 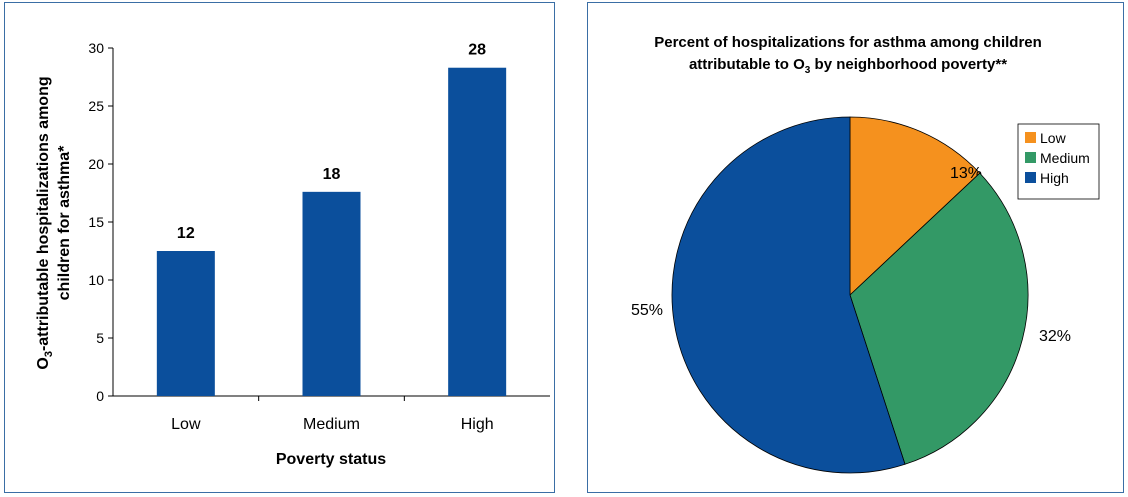 I want to click on bar-low, so click(x=185, y=323).